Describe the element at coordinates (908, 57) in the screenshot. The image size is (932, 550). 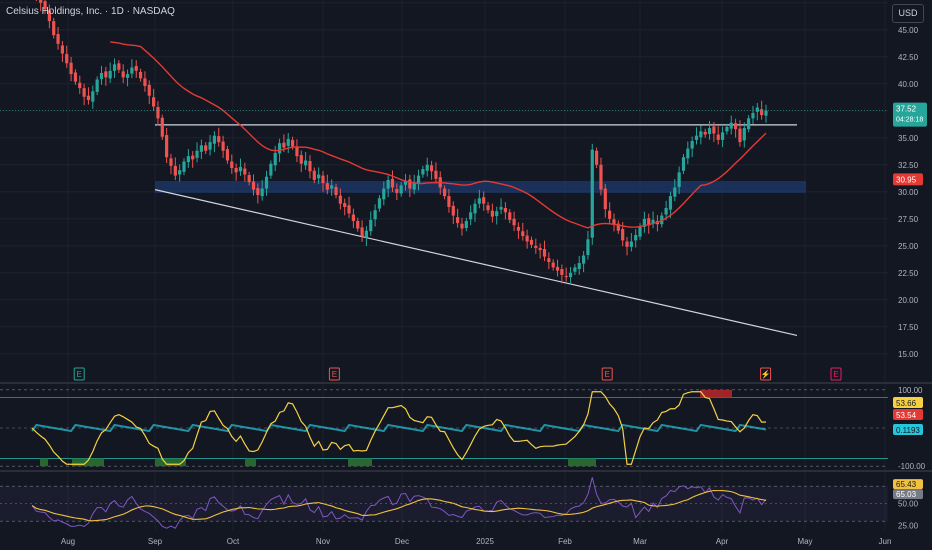
I see `price-tick-label: 42.50` at that location.